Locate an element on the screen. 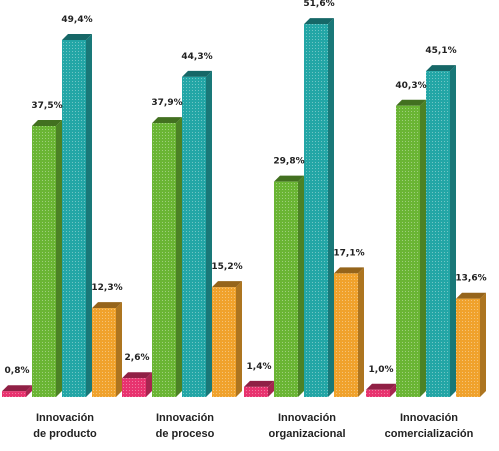  value-label-0-1: 37,5% is located at coordinates (46, 106).